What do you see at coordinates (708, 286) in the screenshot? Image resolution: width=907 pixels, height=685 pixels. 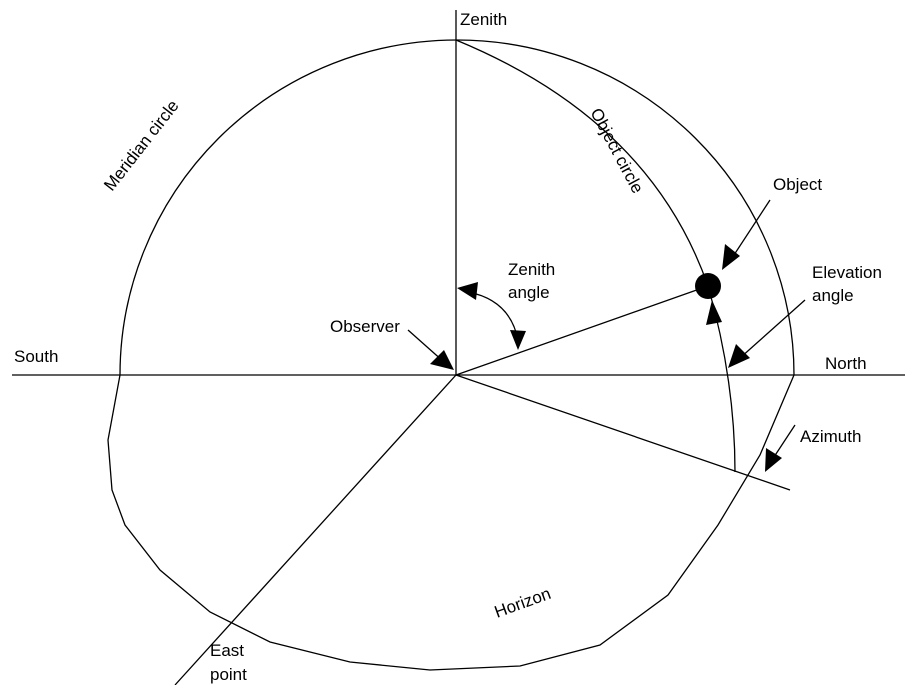 I see `object-dot` at bounding box center [708, 286].